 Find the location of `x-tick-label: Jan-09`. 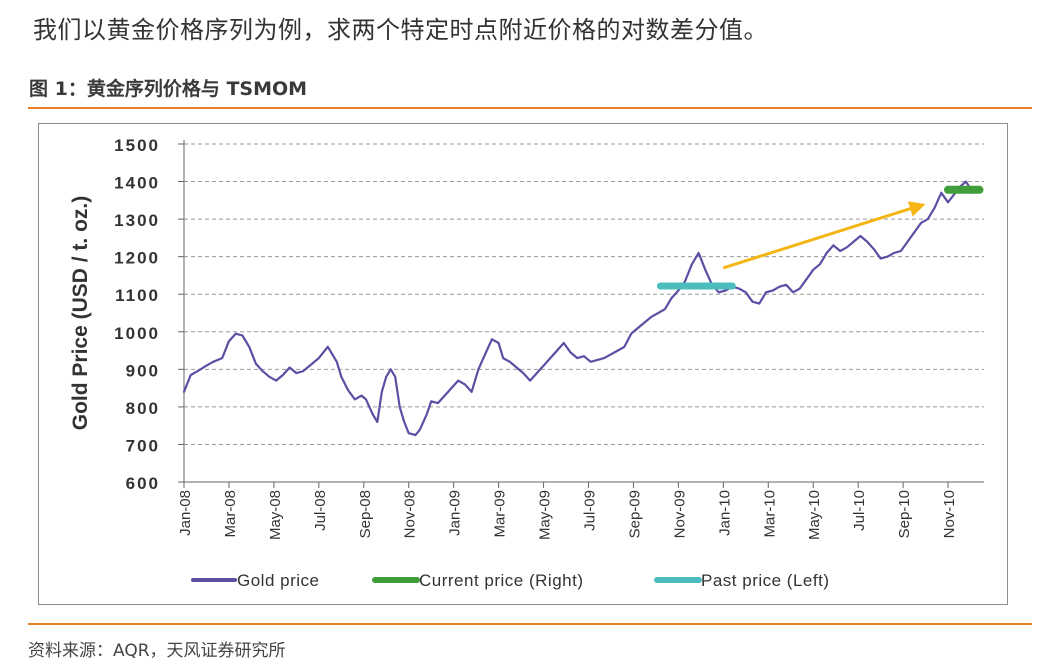

x-tick-label: Jan-09 is located at coordinates (455, 513).